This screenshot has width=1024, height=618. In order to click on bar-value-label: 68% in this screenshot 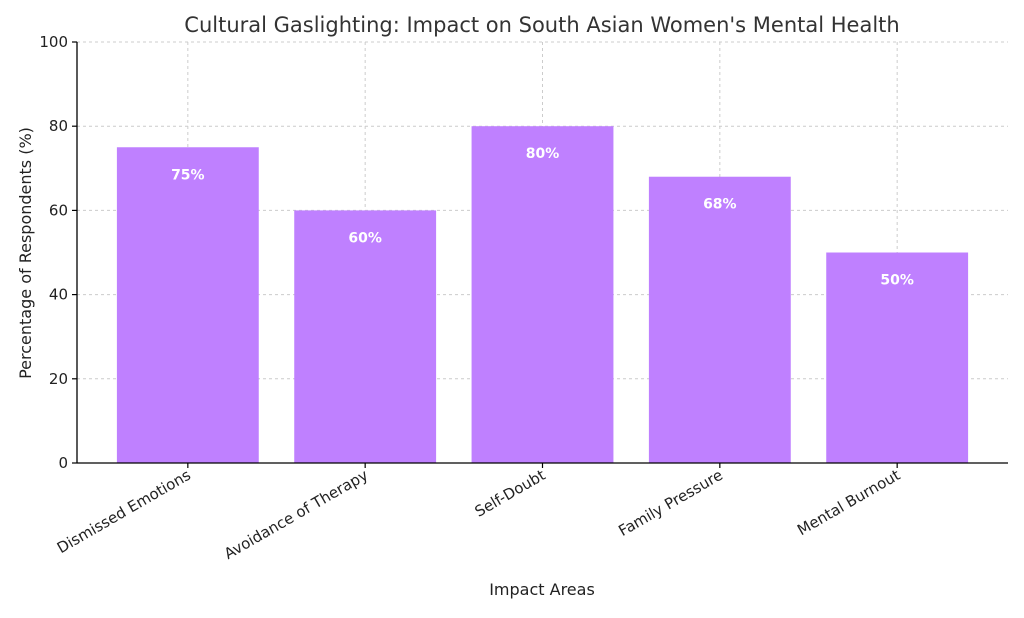, I will do `click(720, 205)`.